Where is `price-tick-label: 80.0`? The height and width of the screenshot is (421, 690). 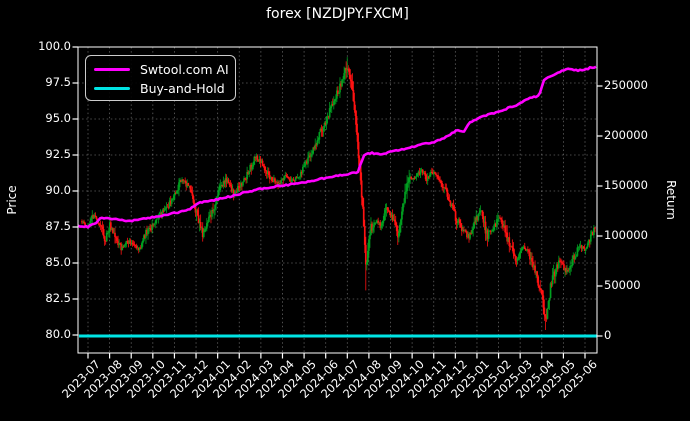 price-tick-label: 80.0 is located at coordinates (58, 334).